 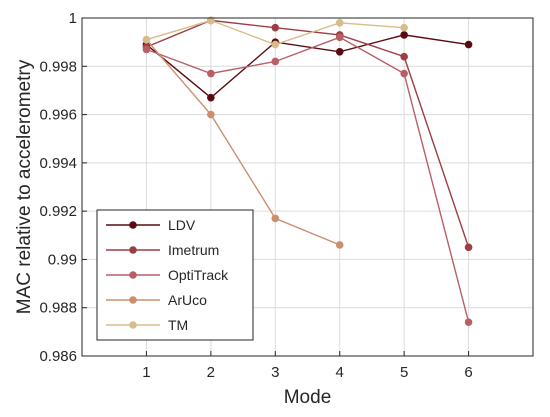 I want to click on series-tm, so click(x=275, y=32).